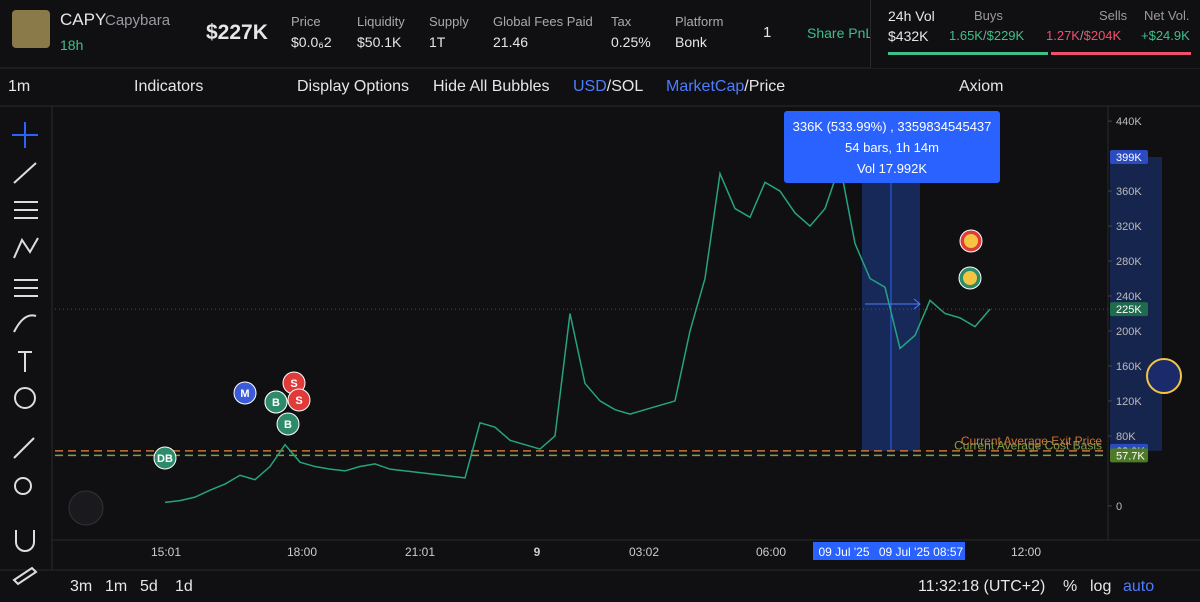 The image size is (1200, 602). Describe the element at coordinates (166, 552) in the screenshot. I see `x-tick-label: 15:01` at that location.